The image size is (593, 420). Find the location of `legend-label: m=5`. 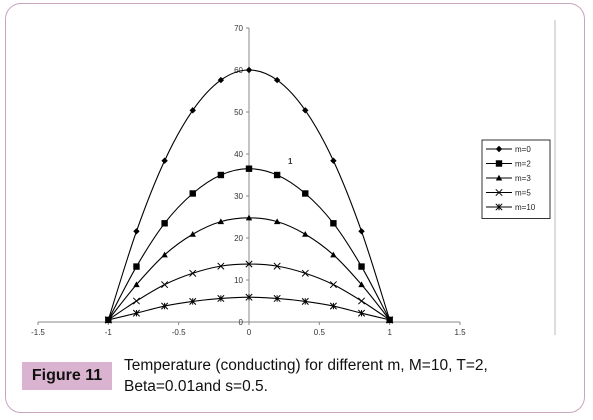

legend-label: m=5 is located at coordinates (523, 193).